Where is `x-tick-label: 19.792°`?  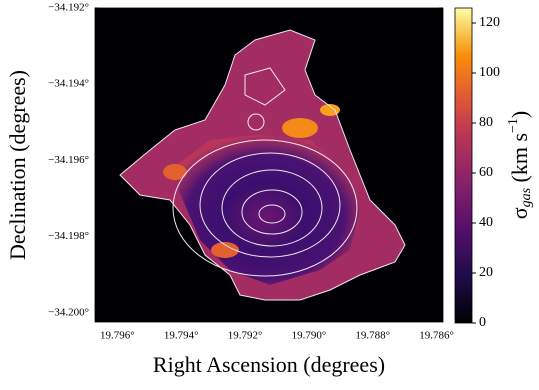
x-tick-label: 19.792° is located at coordinates (245, 336).